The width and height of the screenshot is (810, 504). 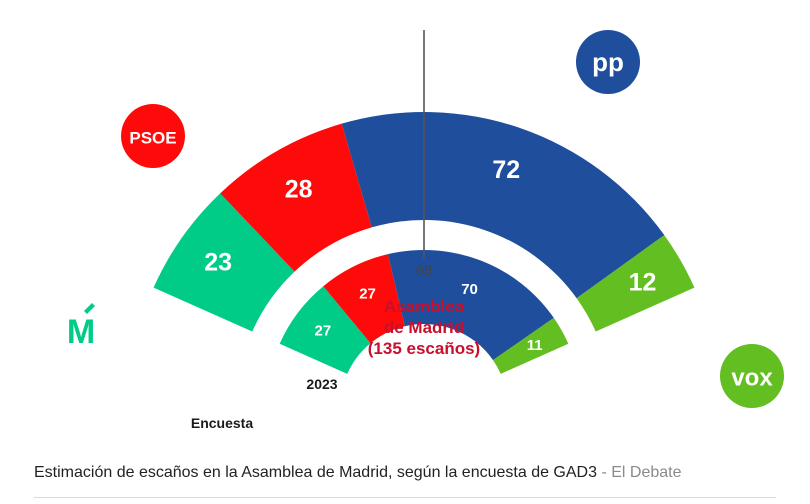 I want to click on election-2023-pp-segment, so click(x=470, y=305).